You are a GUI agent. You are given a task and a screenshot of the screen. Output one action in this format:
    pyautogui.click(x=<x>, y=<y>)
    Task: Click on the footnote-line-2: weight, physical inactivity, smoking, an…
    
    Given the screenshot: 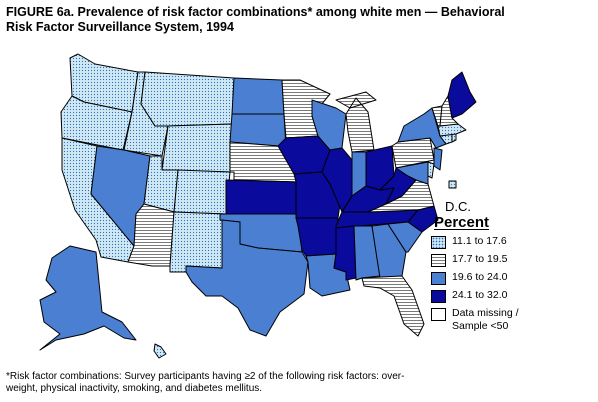 What is the action you would take?
    pyautogui.click(x=134, y=388)
    